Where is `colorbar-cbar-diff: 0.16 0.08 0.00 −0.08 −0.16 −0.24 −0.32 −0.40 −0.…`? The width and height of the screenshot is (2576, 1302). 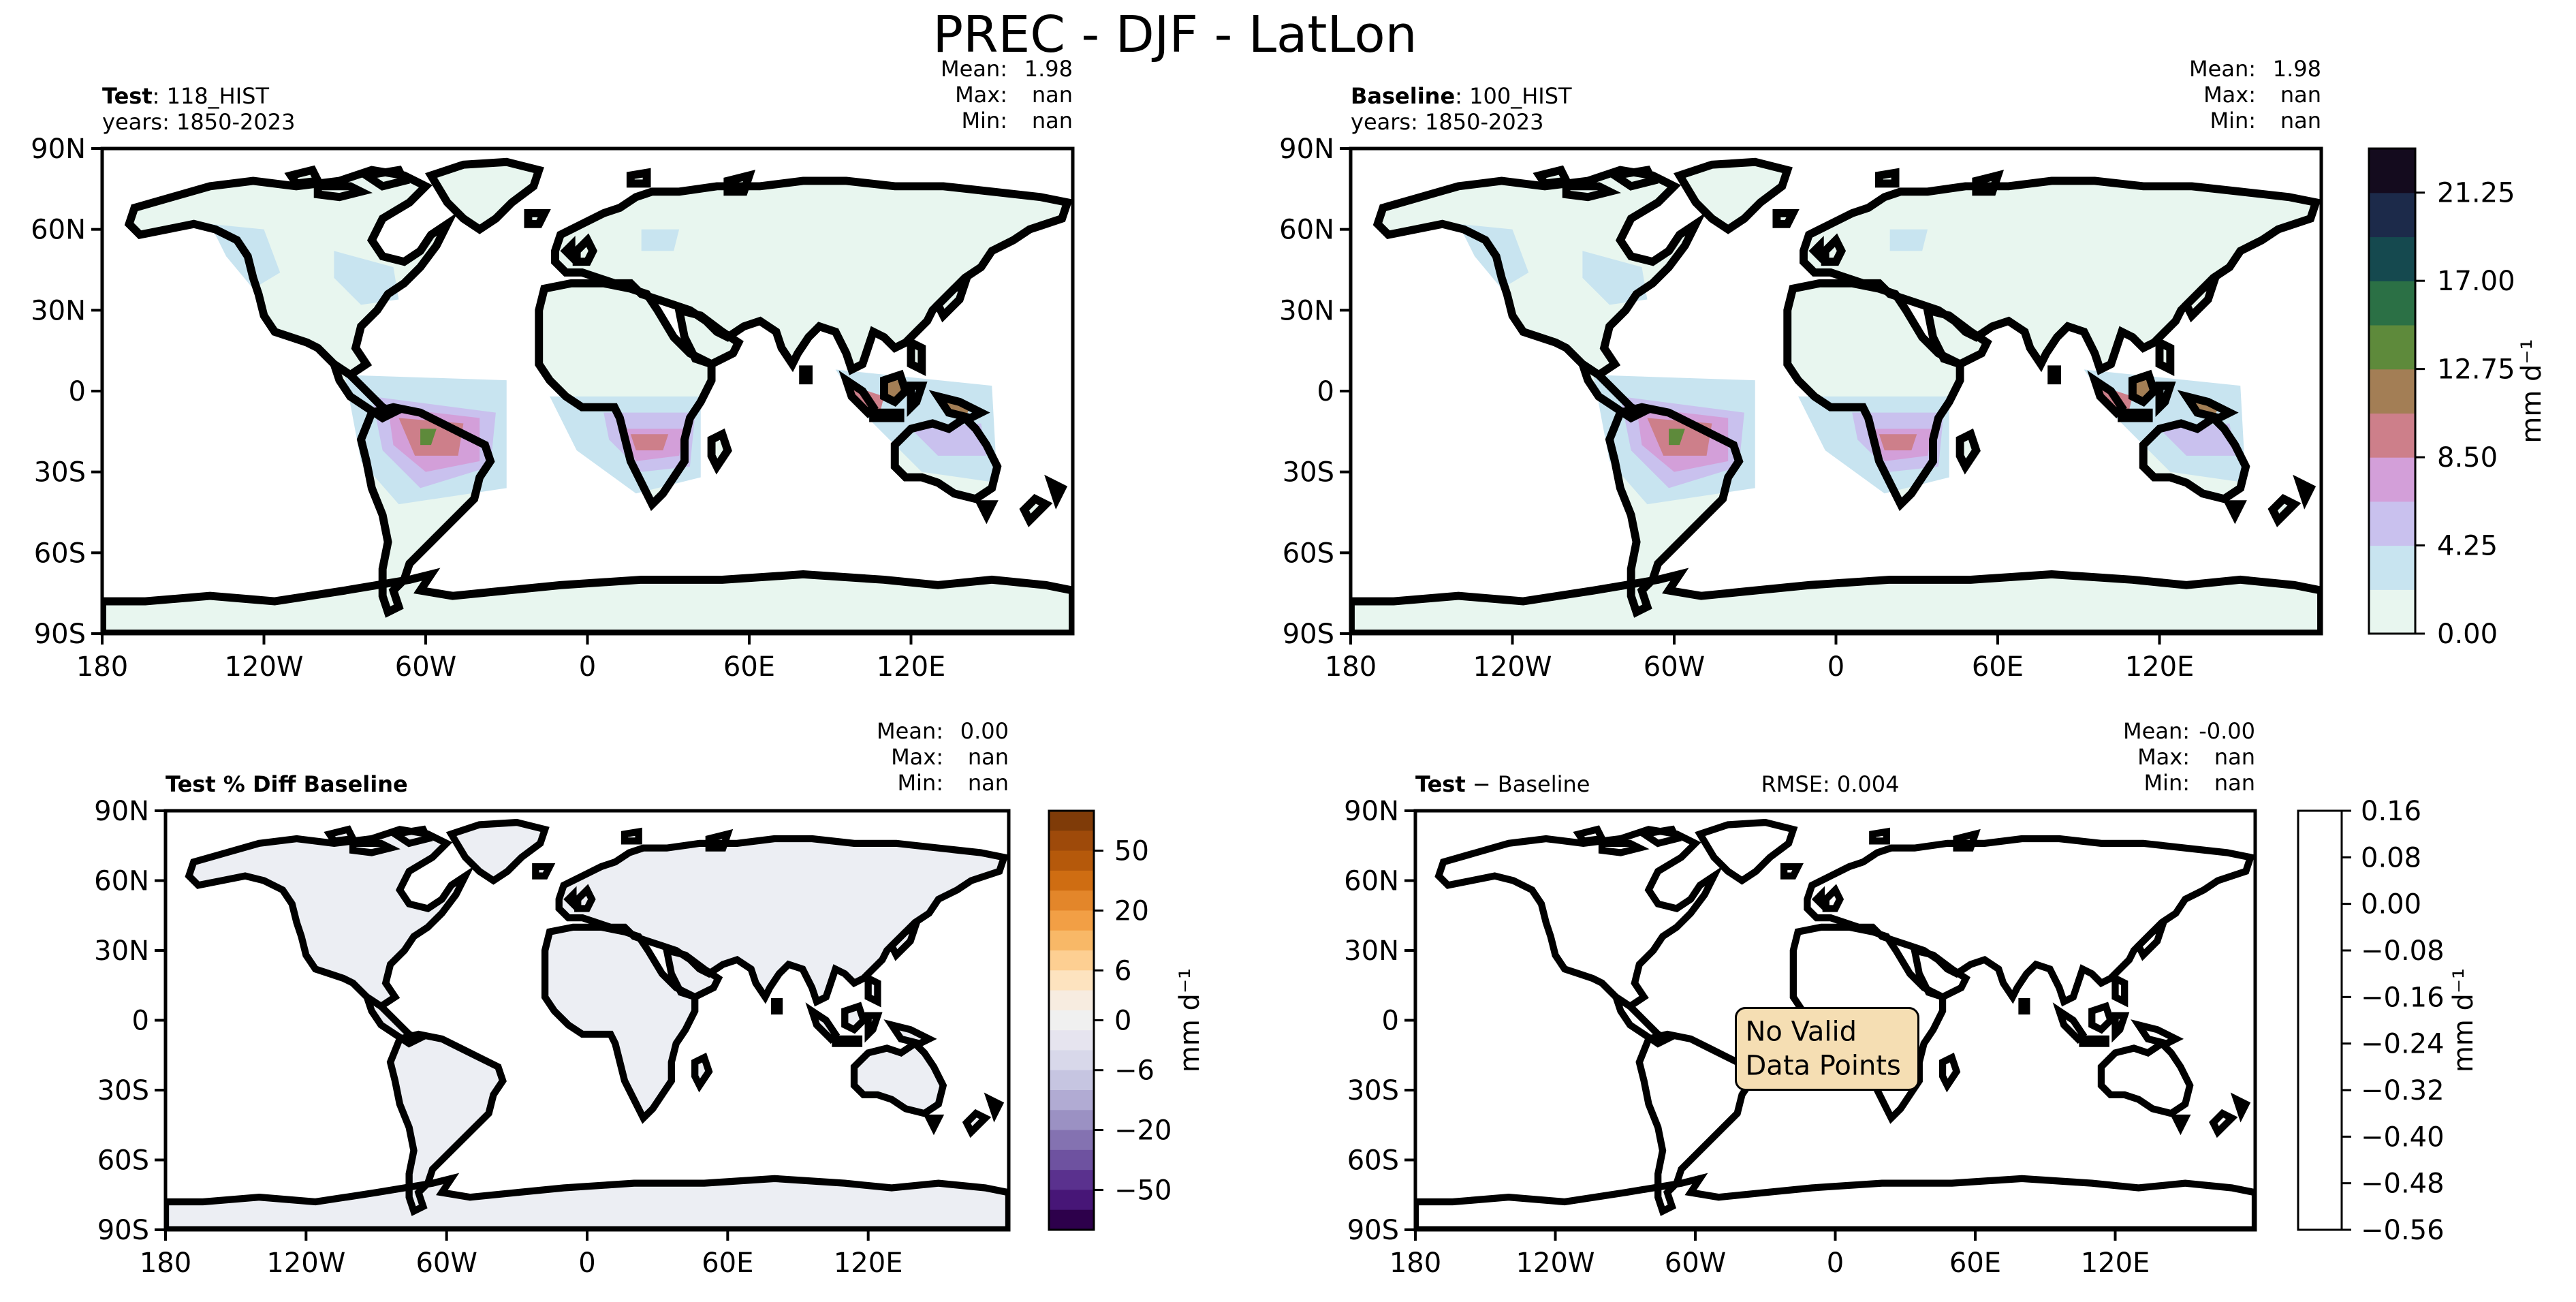
colorbar-cbar-diff: 0.16 0.08 0.00 −0.08 −0.16 −0.24 −0.32 −0.40 −0.… is located at coordinates (2388, 1021).